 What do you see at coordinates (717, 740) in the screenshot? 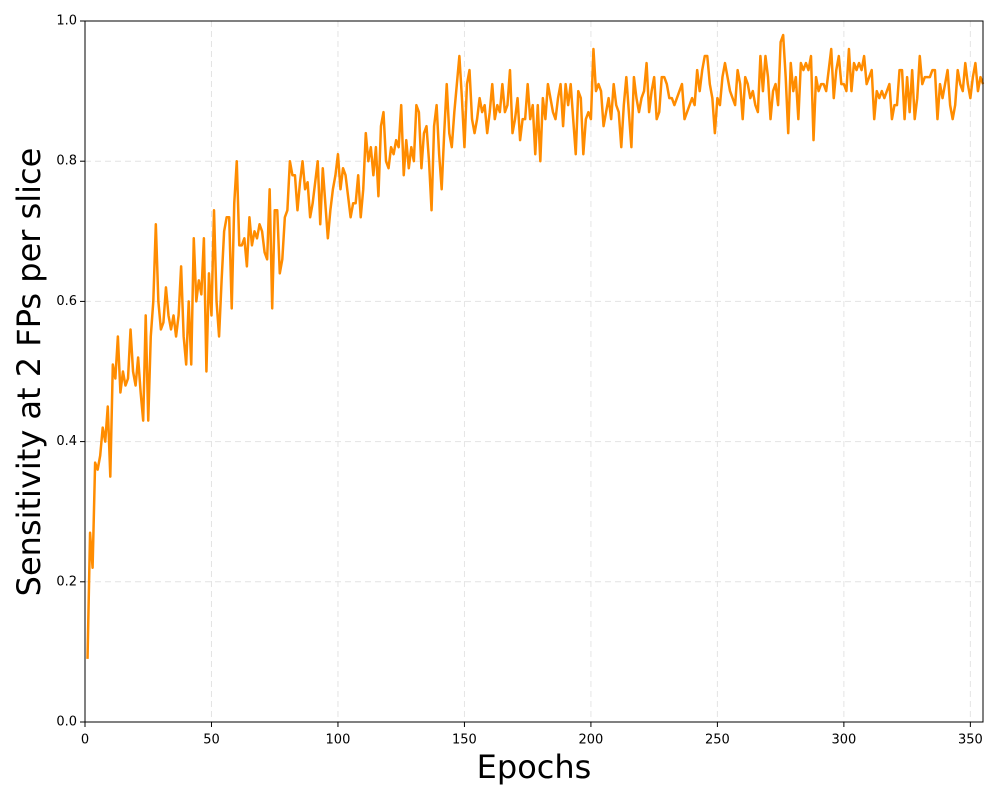
I see `x-tick-label: 250` at bounding box center [717, 740].